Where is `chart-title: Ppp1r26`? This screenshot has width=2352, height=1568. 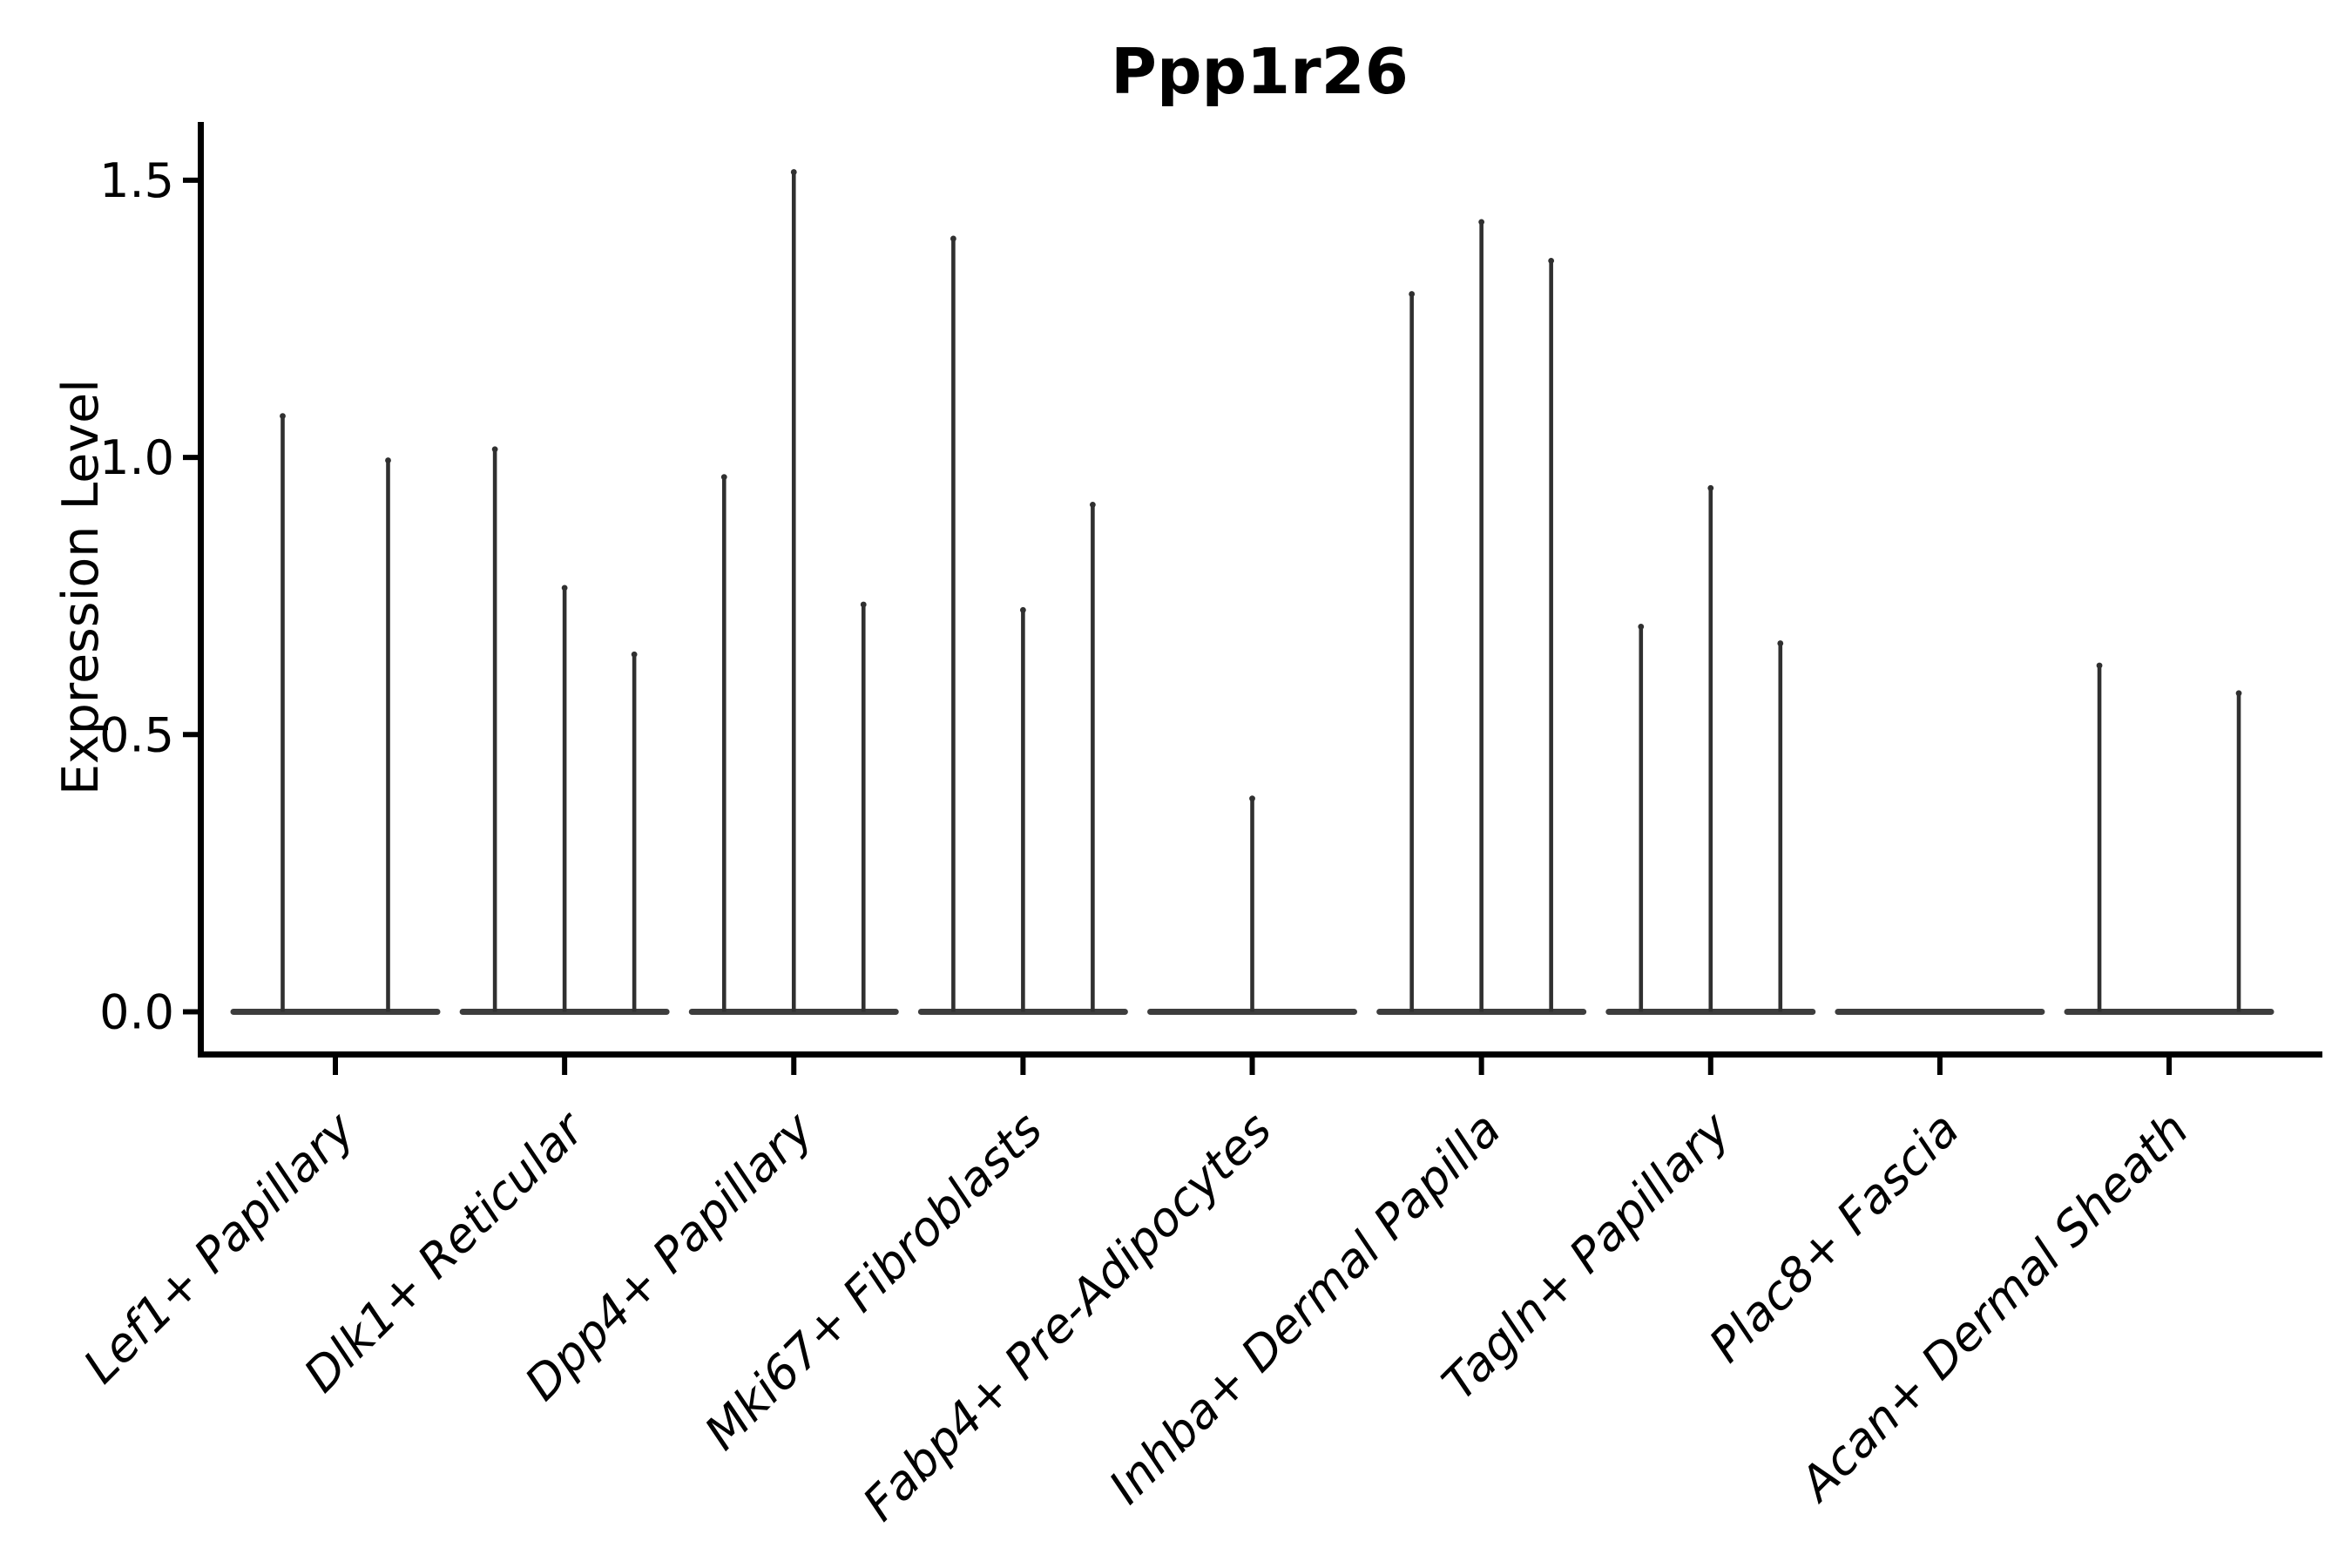 chart-title: Ppp1r26 is located at coordinates (1260, 71).